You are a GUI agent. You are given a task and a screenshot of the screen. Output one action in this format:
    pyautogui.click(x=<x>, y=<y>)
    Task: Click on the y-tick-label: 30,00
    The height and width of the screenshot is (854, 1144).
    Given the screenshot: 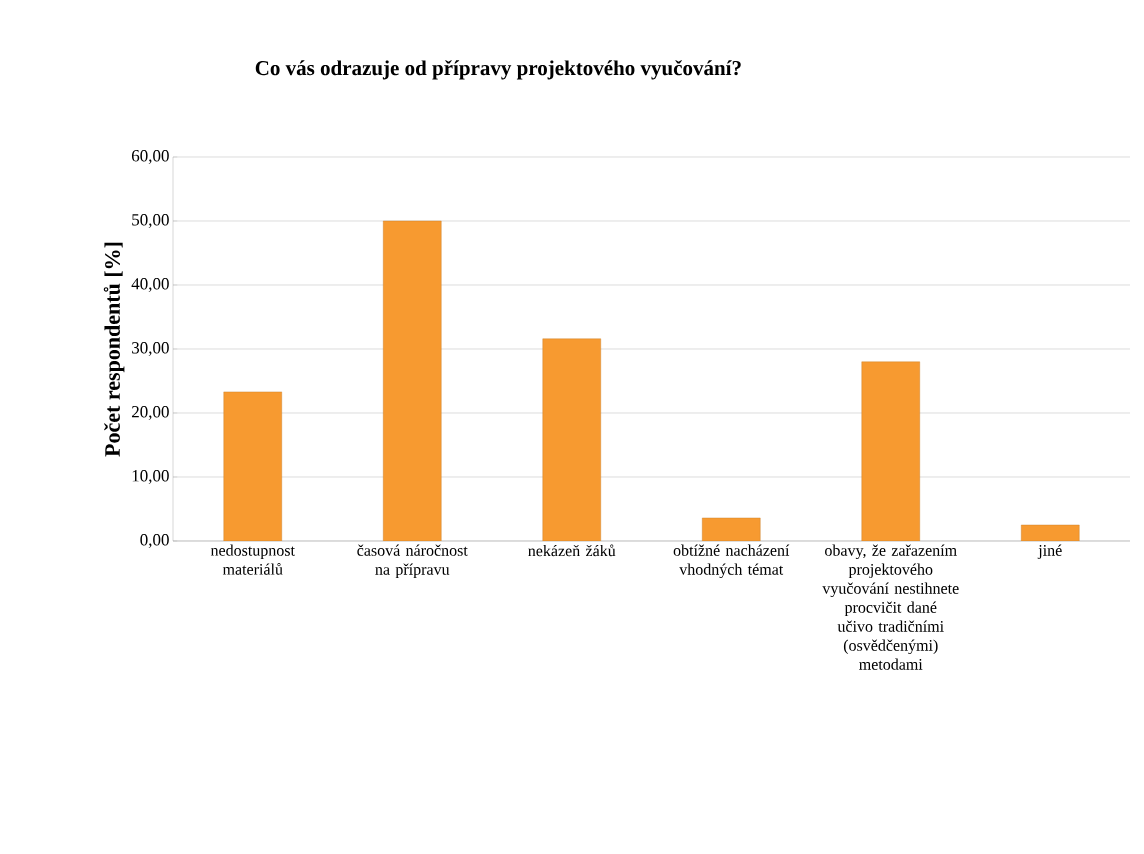 What is the action you would take?
    pyautogui.click(x=150, y=349)
    